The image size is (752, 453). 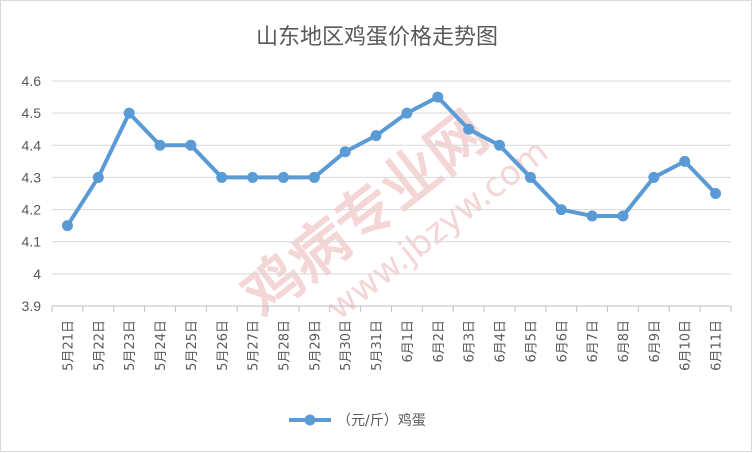 I want to click on legend: （元/斤）鸡蛋, so click(x=357, y=420).